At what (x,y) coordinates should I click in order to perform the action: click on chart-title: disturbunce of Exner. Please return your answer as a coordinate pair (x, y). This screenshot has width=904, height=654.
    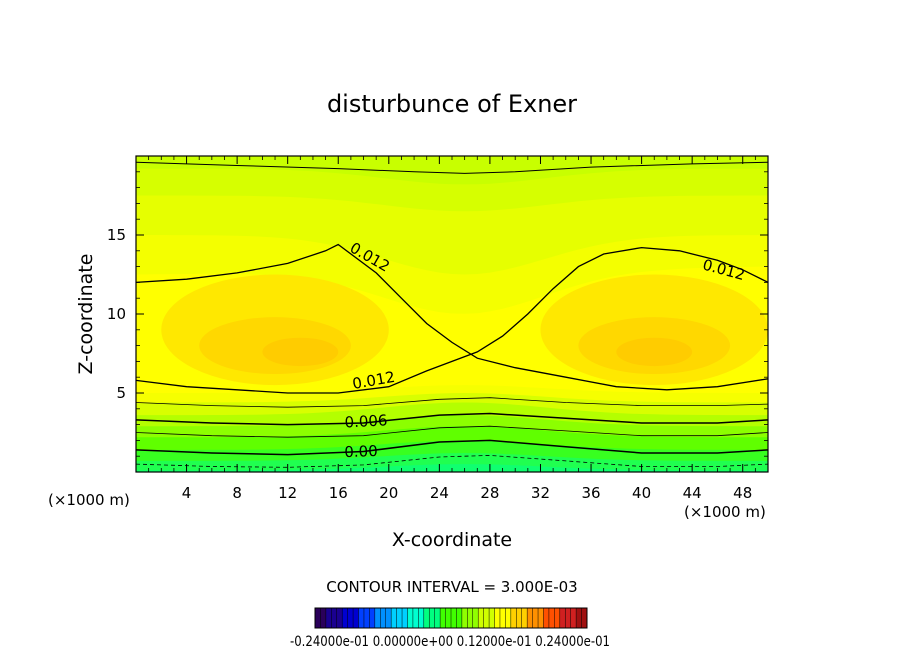
    Looking at the image, I should click on (452, 104).